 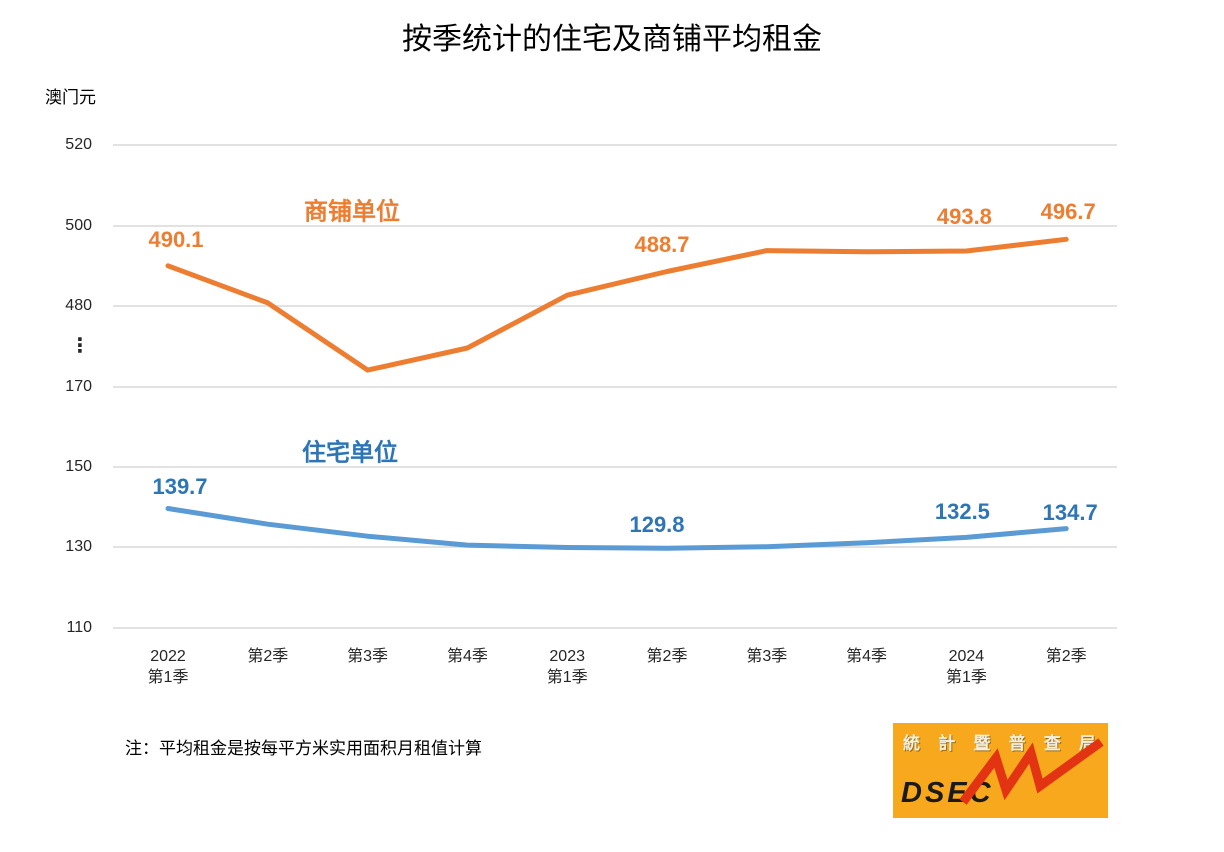 What do you see at coordinates (78, 466) in the screenshot?
I see `y-tick-label: 150` at bounding box center [78, 466].